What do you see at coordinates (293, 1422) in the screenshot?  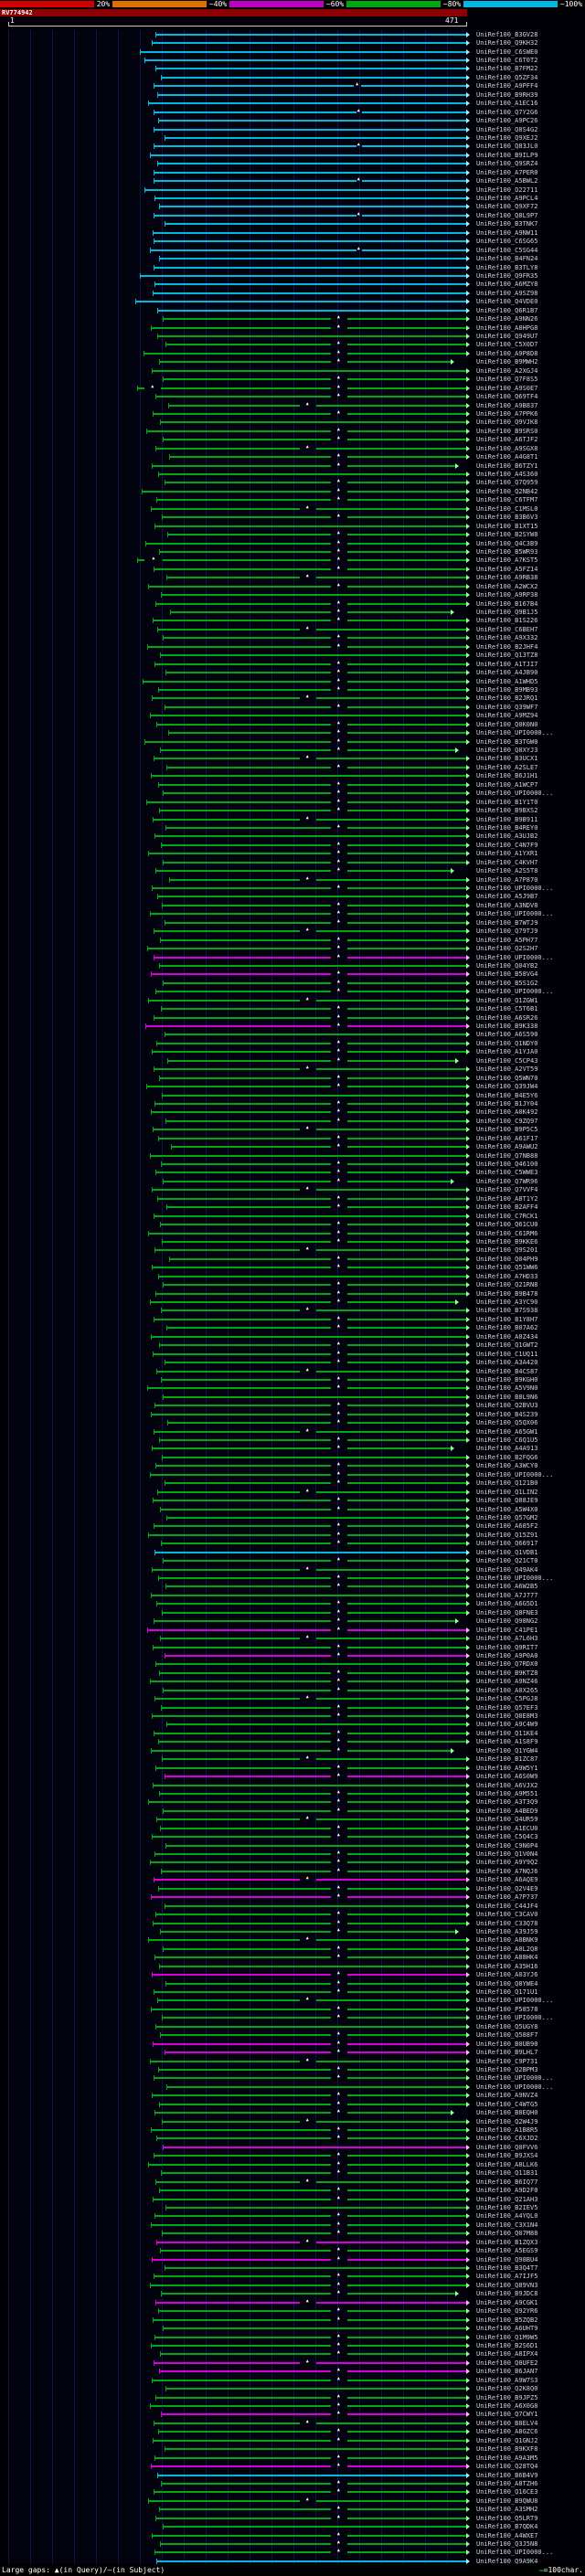 I see `alignment-row: ▲ UniRef100_Q5QX06` at bounding box center [293, 1422].